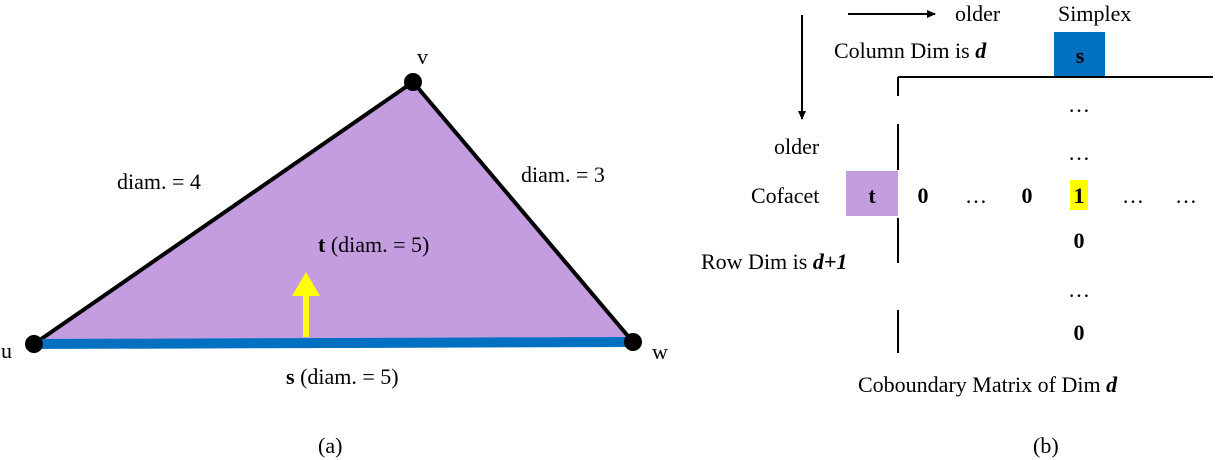  I want to click on panel-b-caption: (b), so click(1046, 445).